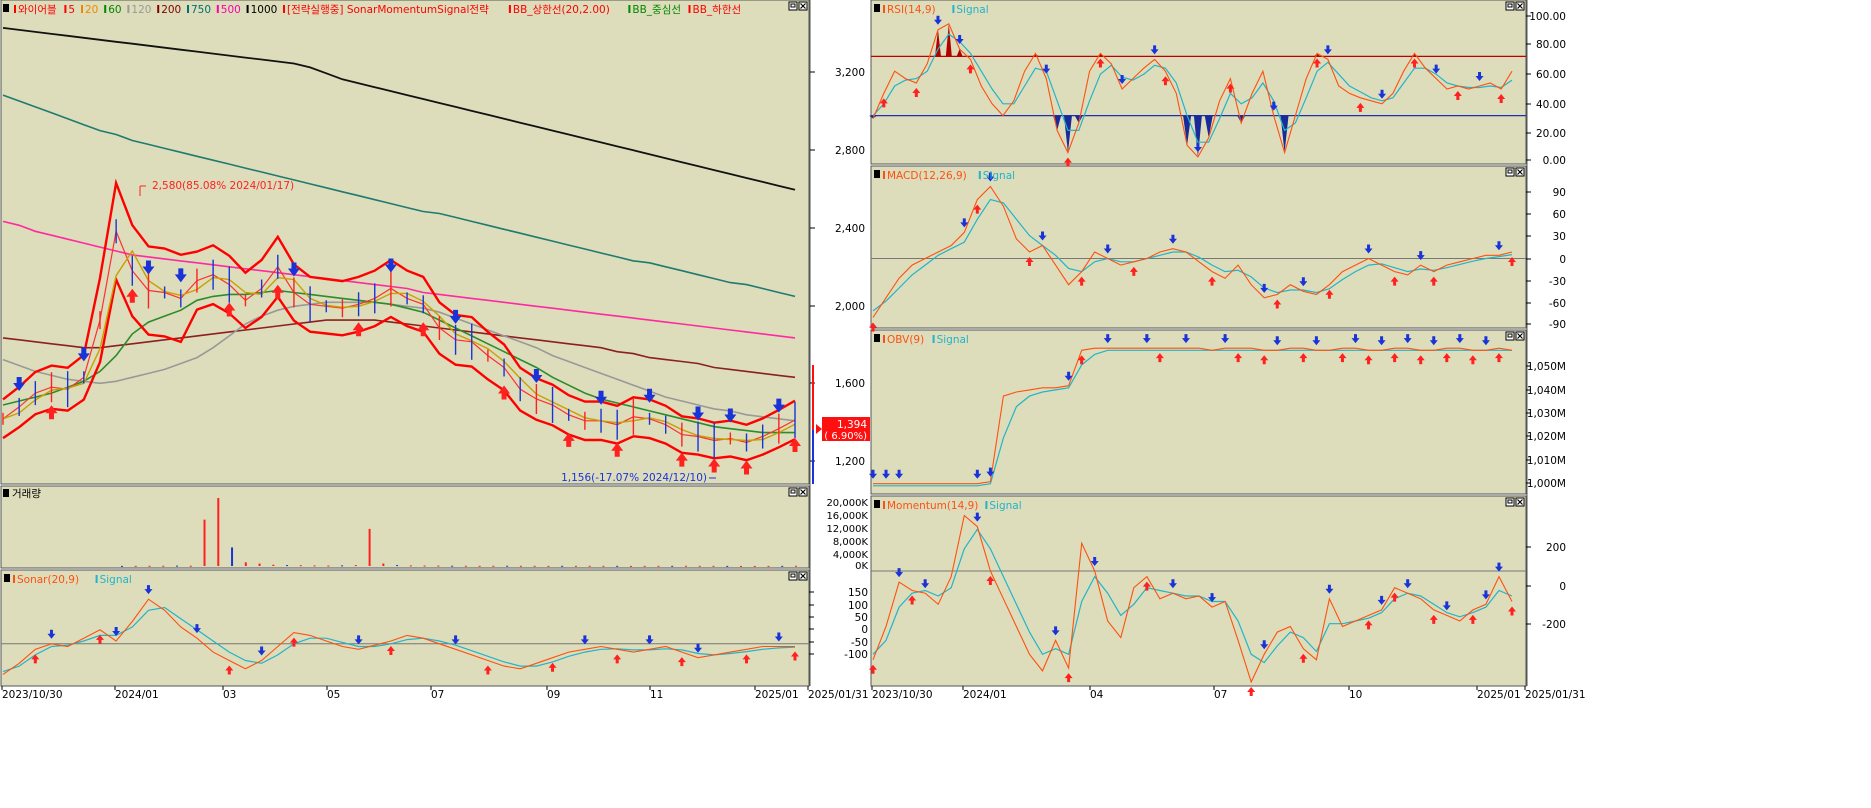 This screenshot has height=808, width=1871. What do you see at coordinates (1562, 260) in the screenshot?
I see `macd-axis-label: 0` at bounding box center [1562, 260].